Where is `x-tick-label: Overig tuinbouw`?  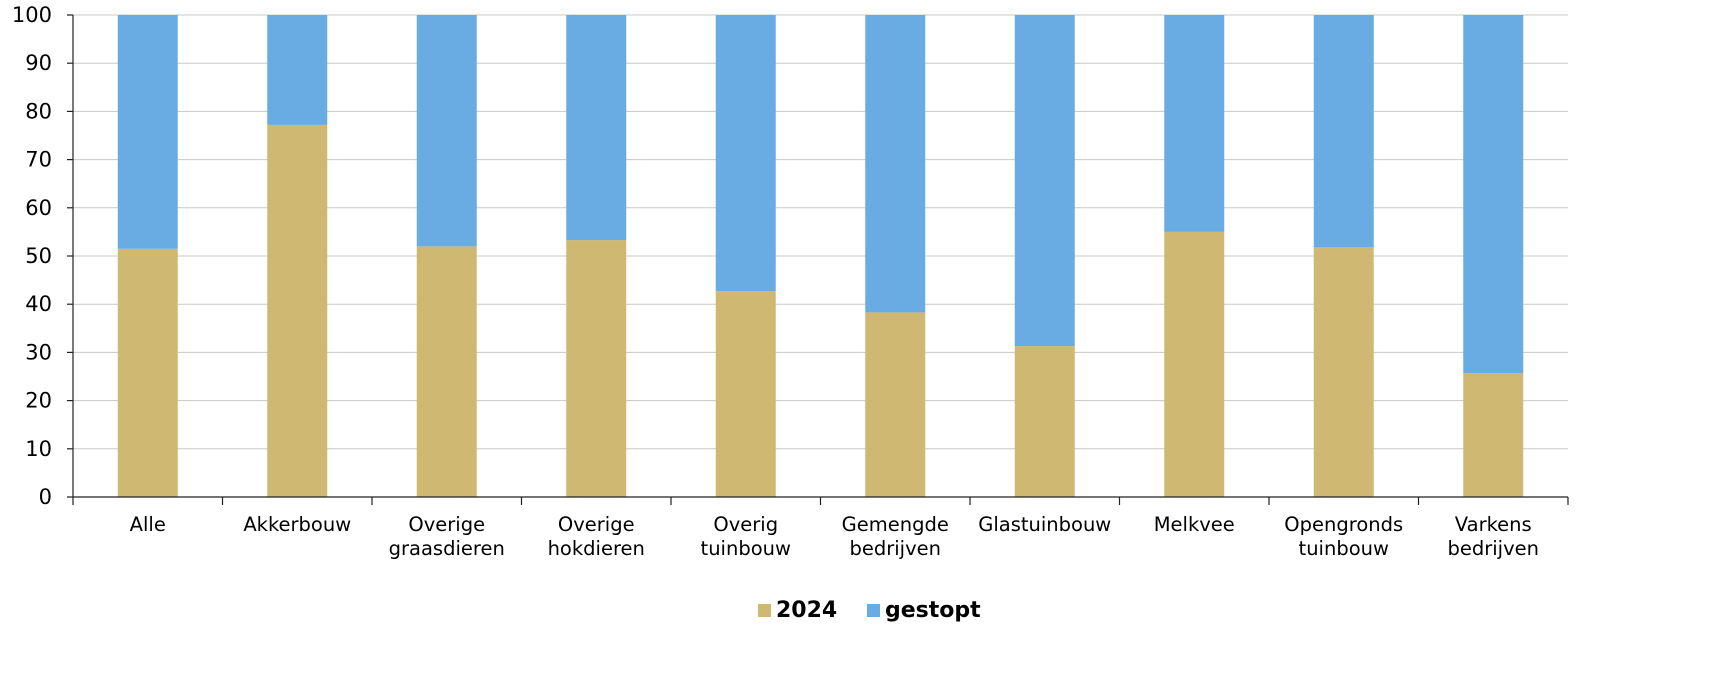 x-tick-label: Overig tuinbouw is located at coordinates (746, 536).